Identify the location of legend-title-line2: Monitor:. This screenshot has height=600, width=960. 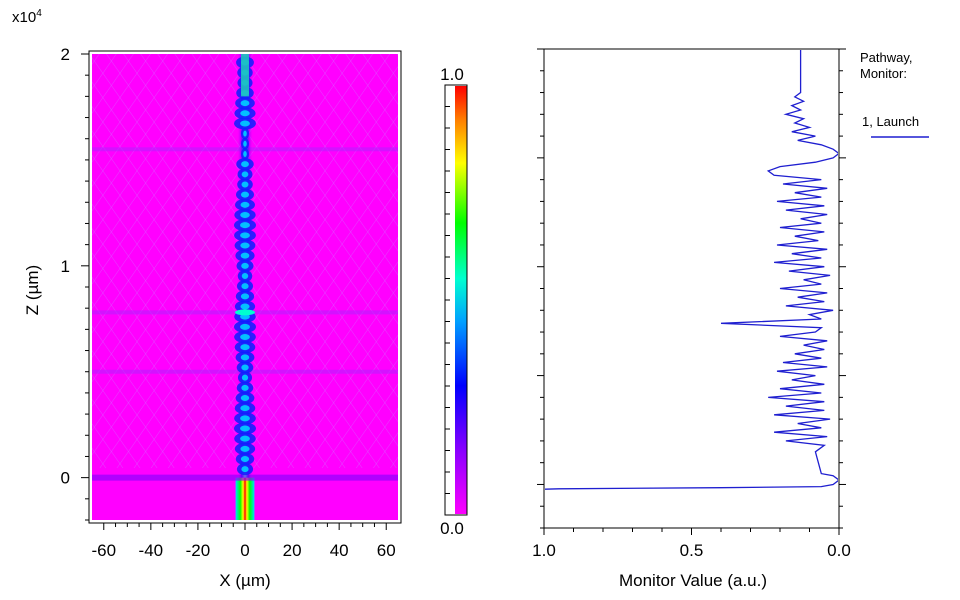
(883, 73).